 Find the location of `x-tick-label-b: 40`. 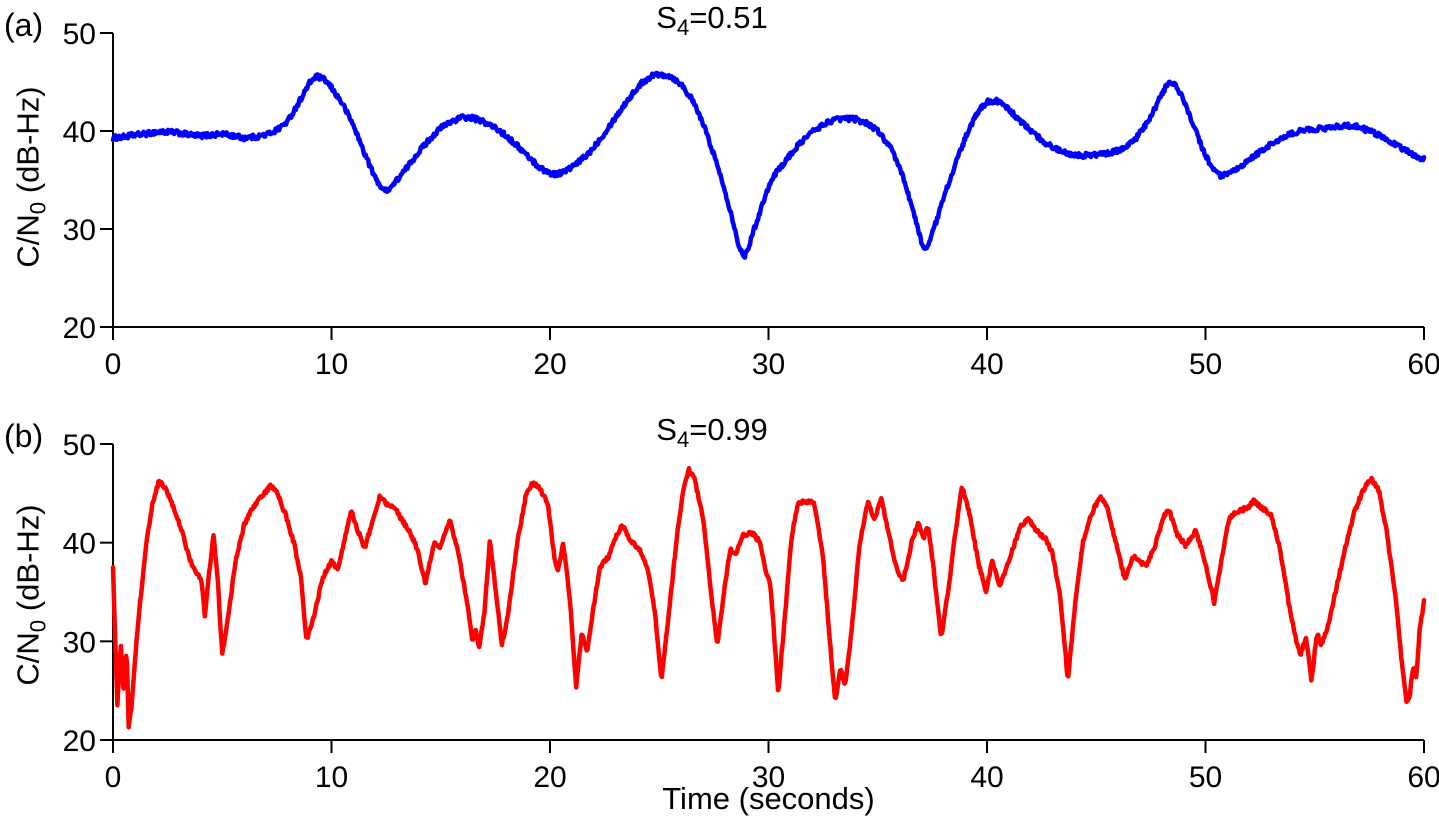

x-tick-label-b: 40 is located at coordinates (986, 777).